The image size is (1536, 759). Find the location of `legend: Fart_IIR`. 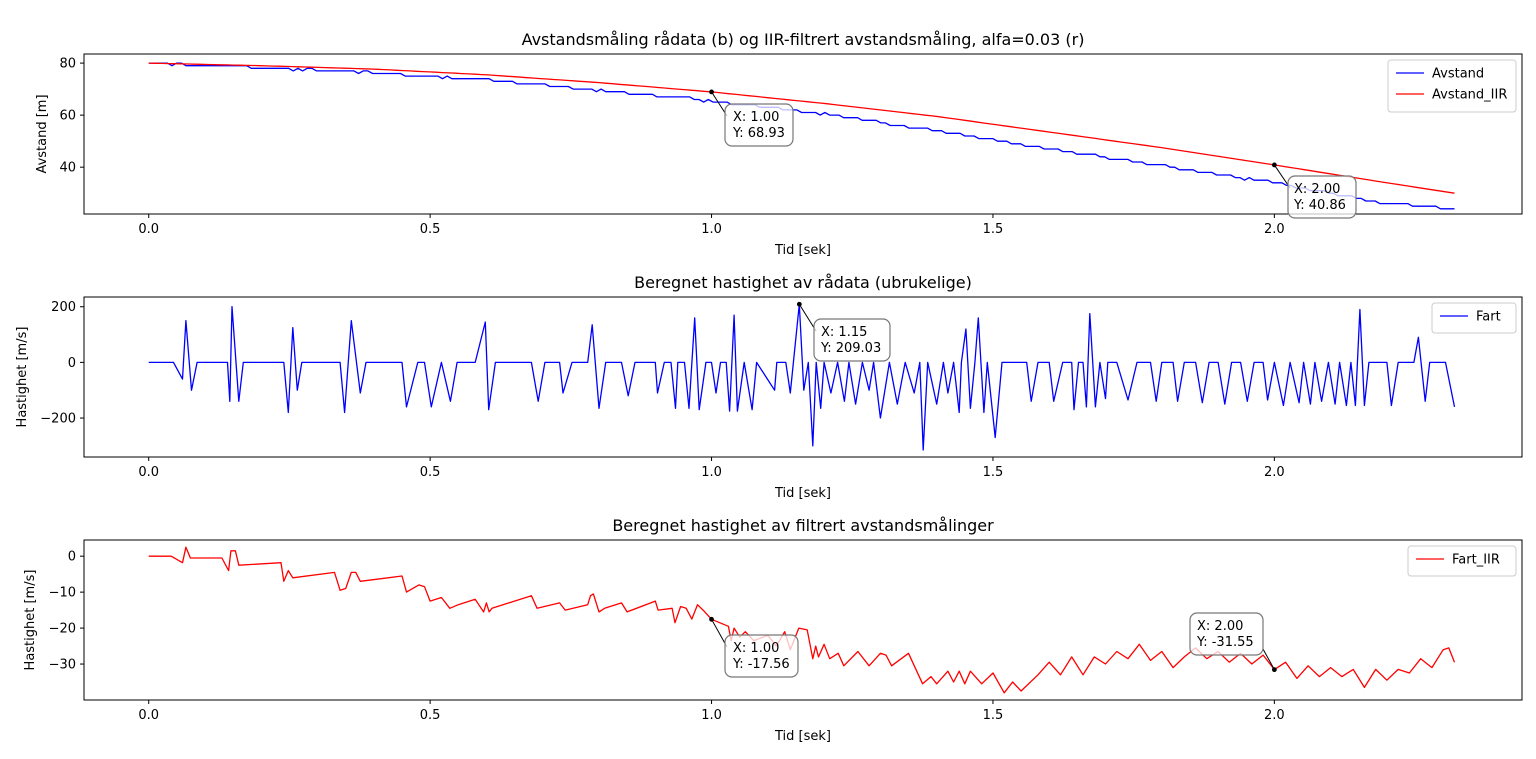

legend: Fart_IIR is located at coordinates (1462, 561).